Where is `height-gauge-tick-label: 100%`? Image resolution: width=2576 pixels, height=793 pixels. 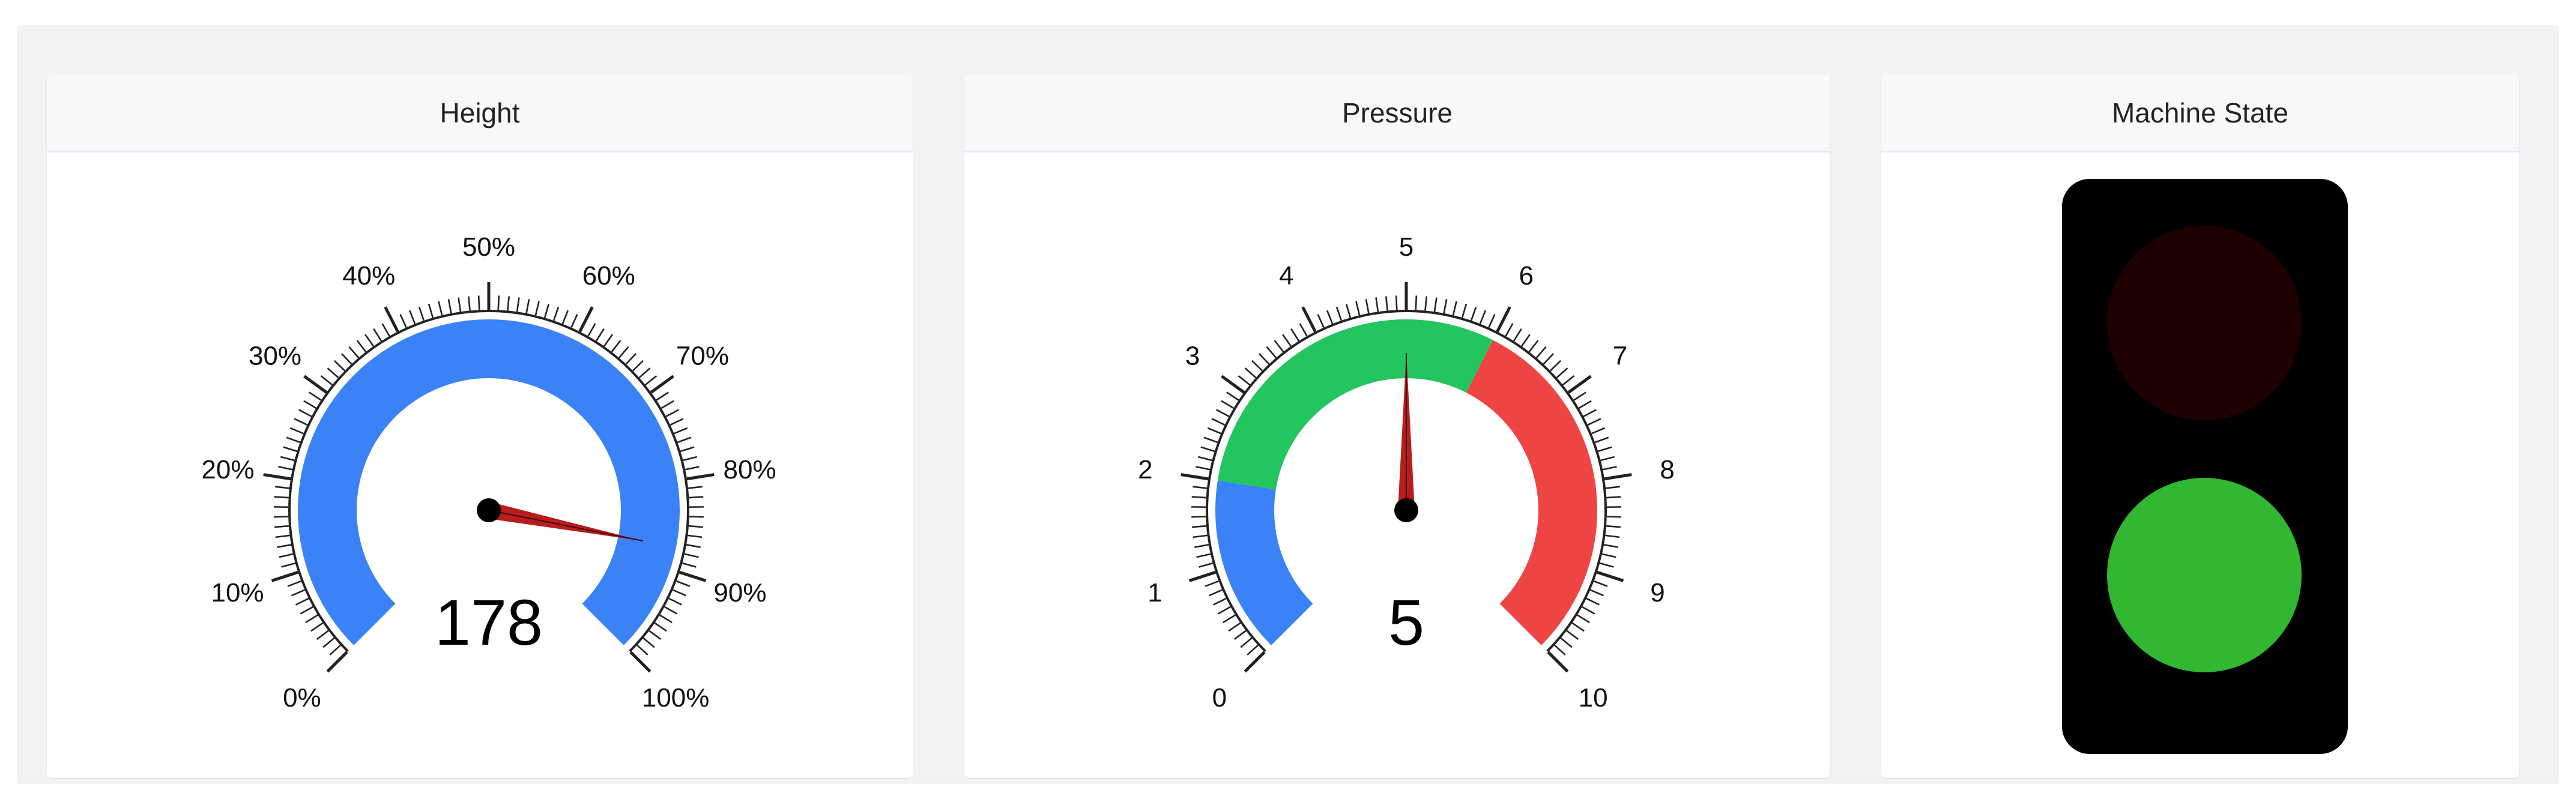
height-gauge-tick-label: 100% is located at coordinates (676, 698).